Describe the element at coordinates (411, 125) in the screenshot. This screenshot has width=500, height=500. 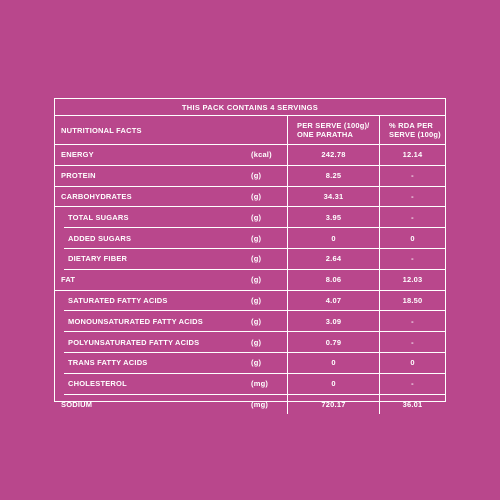
I see `header-rda-line1: % RDA PER` at that location.